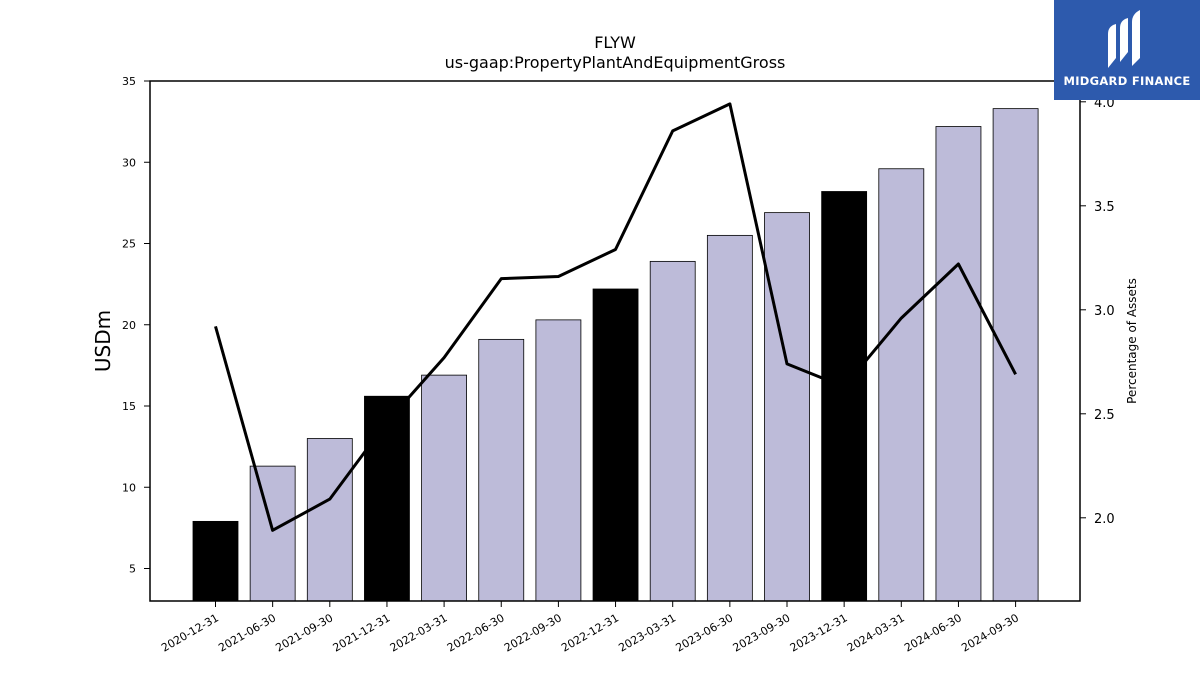 The width and height of the screenshot is (1200, 675). What do you see at coordinates (129, 244) in the screenshot?
I see `y-tick-label-25: 25` at bounding box center [129, 244].